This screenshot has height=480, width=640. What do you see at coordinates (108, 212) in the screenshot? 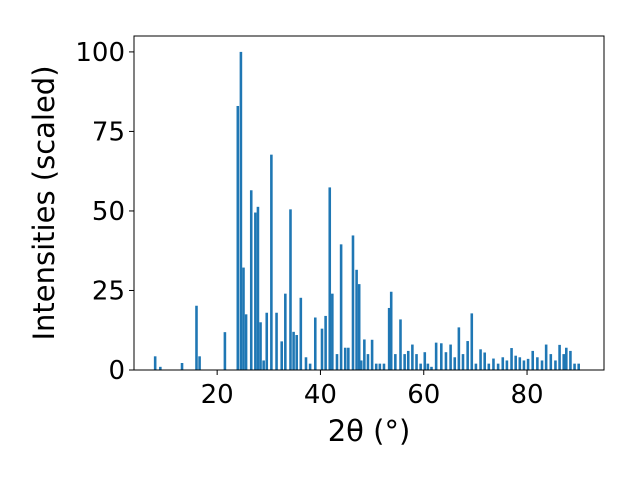
I see `y-tick-label: 50` at bounding box center [108, 212].